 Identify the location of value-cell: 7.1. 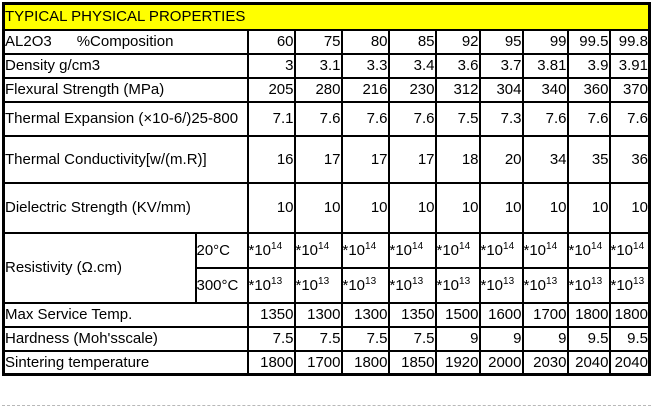
(271, 118).